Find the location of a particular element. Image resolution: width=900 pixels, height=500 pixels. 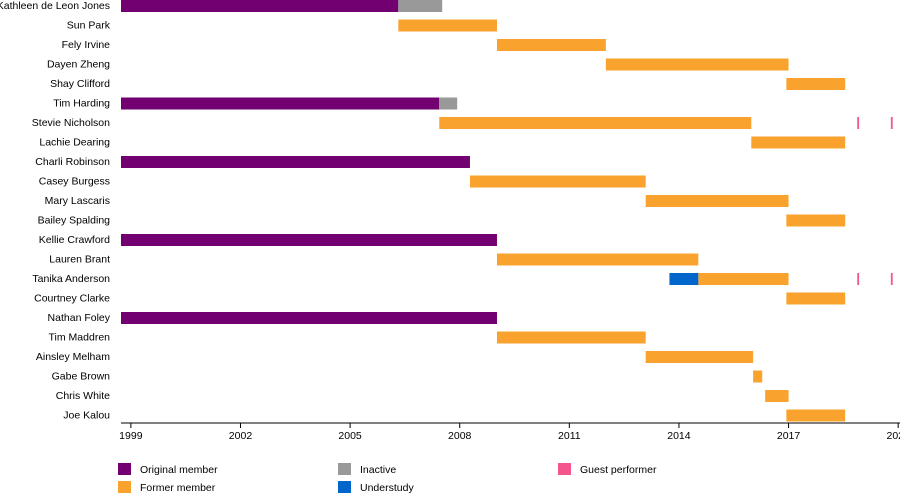

member-label: Casey Burgess is located at coordinates (74, 181).